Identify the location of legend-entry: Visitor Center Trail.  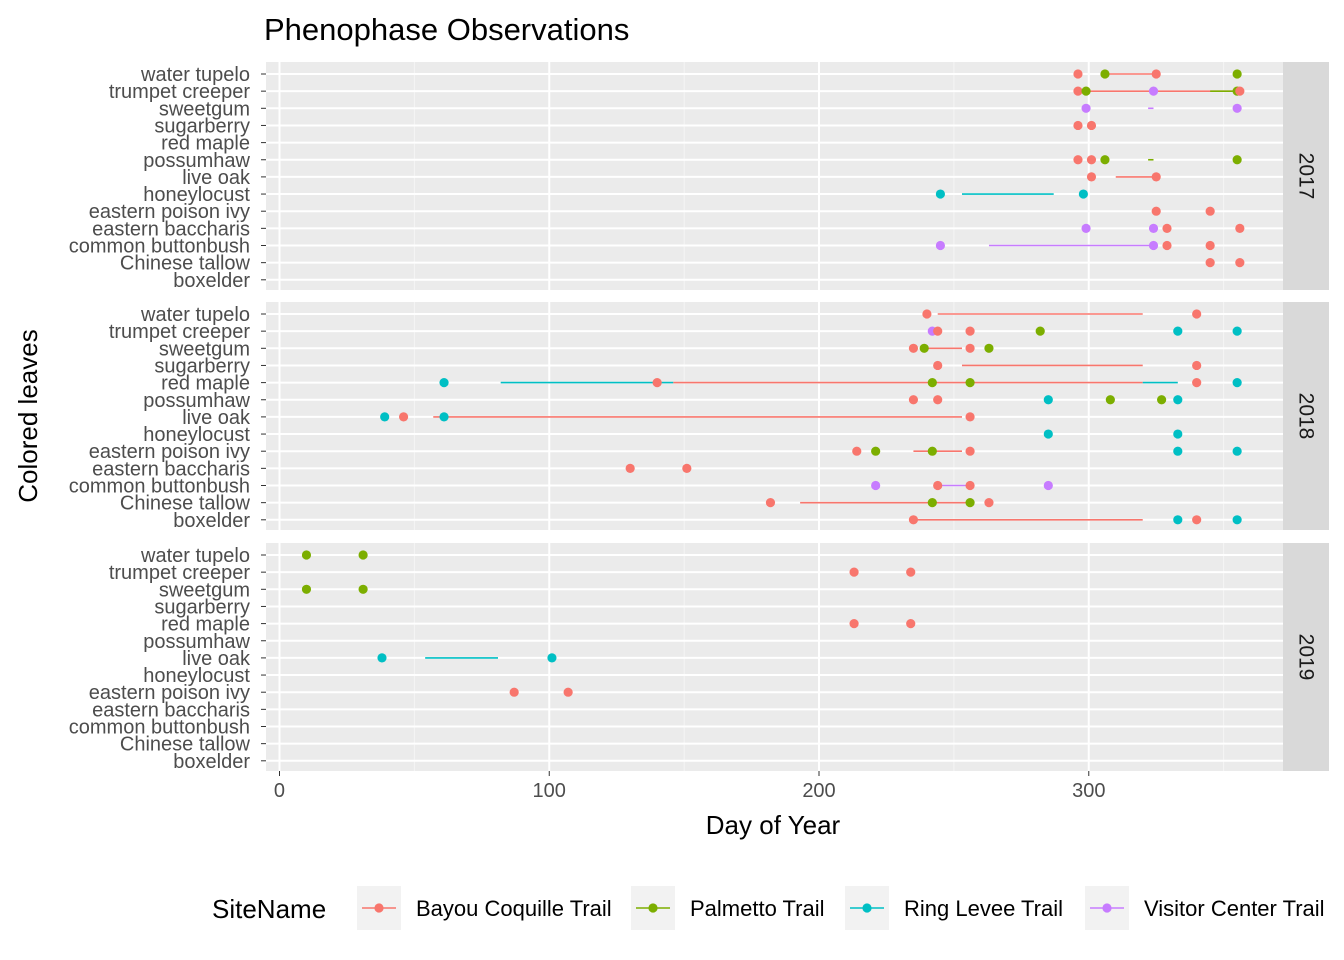
(1205, 908).